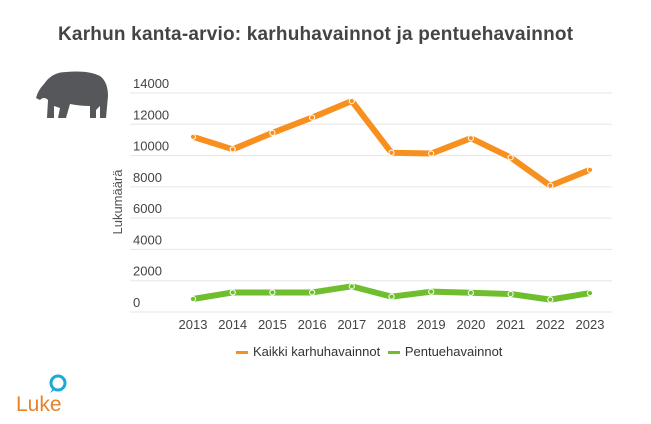 The height and width of the screenshot is (424, 651). Describe the element at coordinates (232, 324) in the screenshot. I see `x-tick-label: 2014` at that location.